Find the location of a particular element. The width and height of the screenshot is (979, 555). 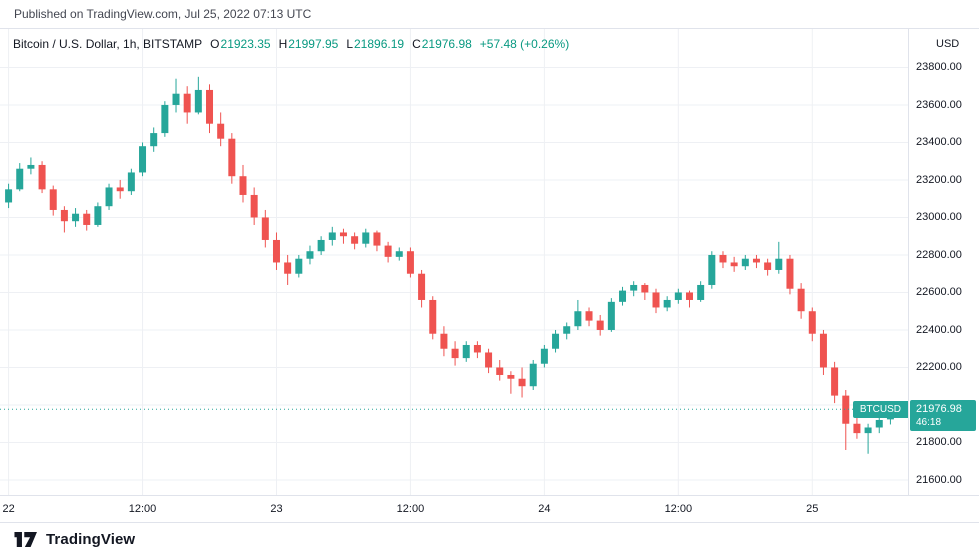

legend-open: O 21923.35 is located at coordinates (240, 44).